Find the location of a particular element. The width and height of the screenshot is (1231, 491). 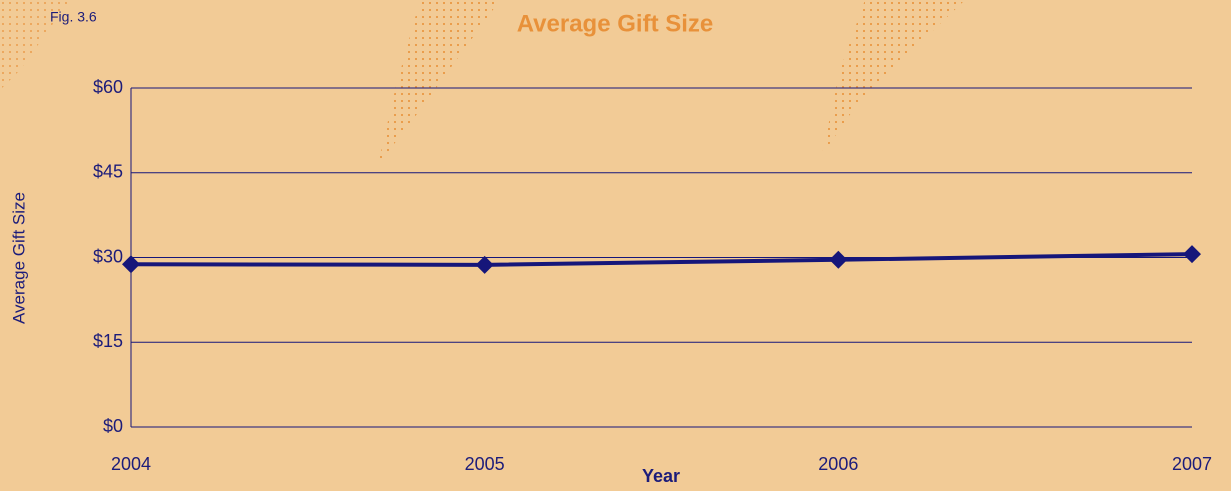

x-tick-label: 2006 is located at coordinates (838, 464).